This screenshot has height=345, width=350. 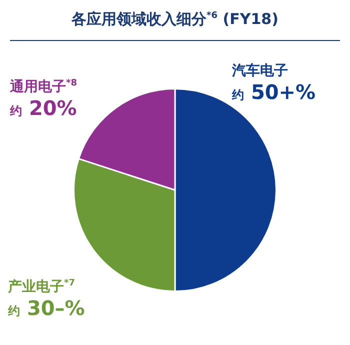 What do you see at coordinates (260, 71) in the screenshot?
I see `slice-label: 汽车电子` at bounding box center [260, 71].